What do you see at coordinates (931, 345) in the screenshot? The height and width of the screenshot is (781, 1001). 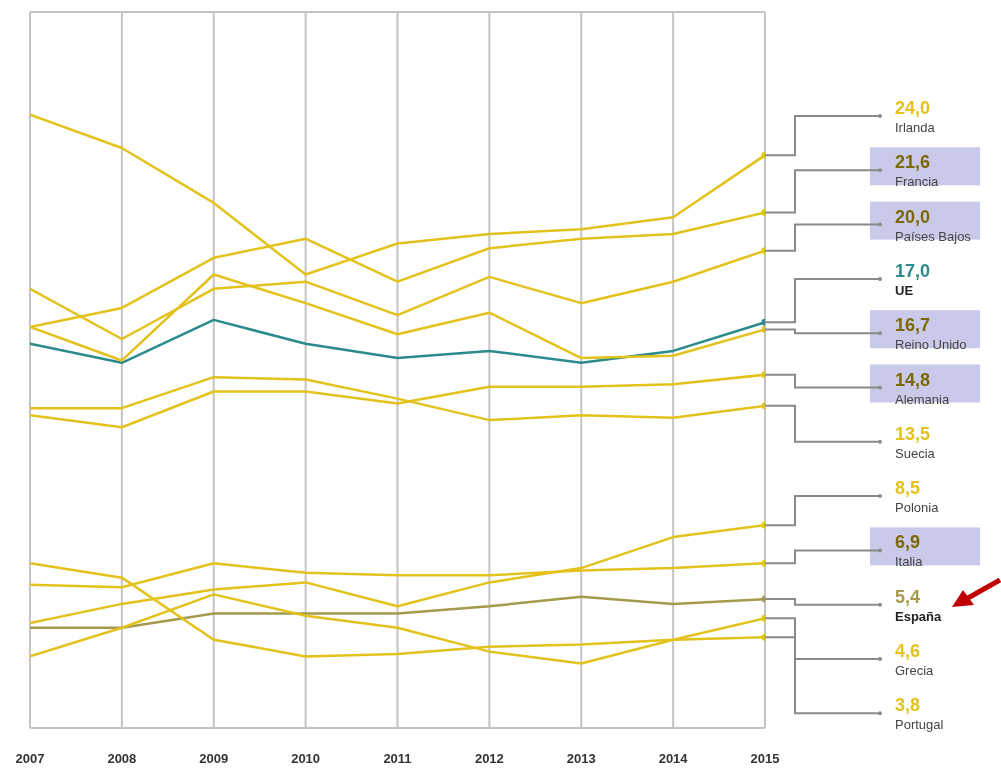 I see `text: Reino Unido` at bounding box center [931, 345].